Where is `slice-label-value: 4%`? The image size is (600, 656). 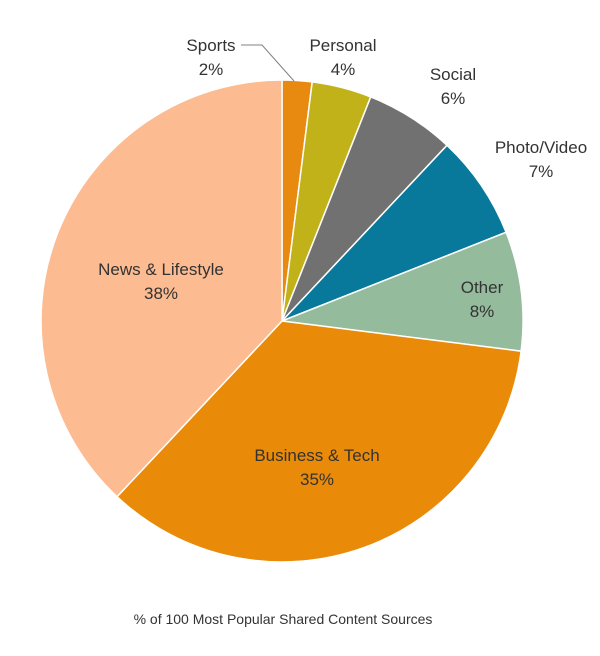 slice-label-value: 4% is located at coordinates (343, 69).